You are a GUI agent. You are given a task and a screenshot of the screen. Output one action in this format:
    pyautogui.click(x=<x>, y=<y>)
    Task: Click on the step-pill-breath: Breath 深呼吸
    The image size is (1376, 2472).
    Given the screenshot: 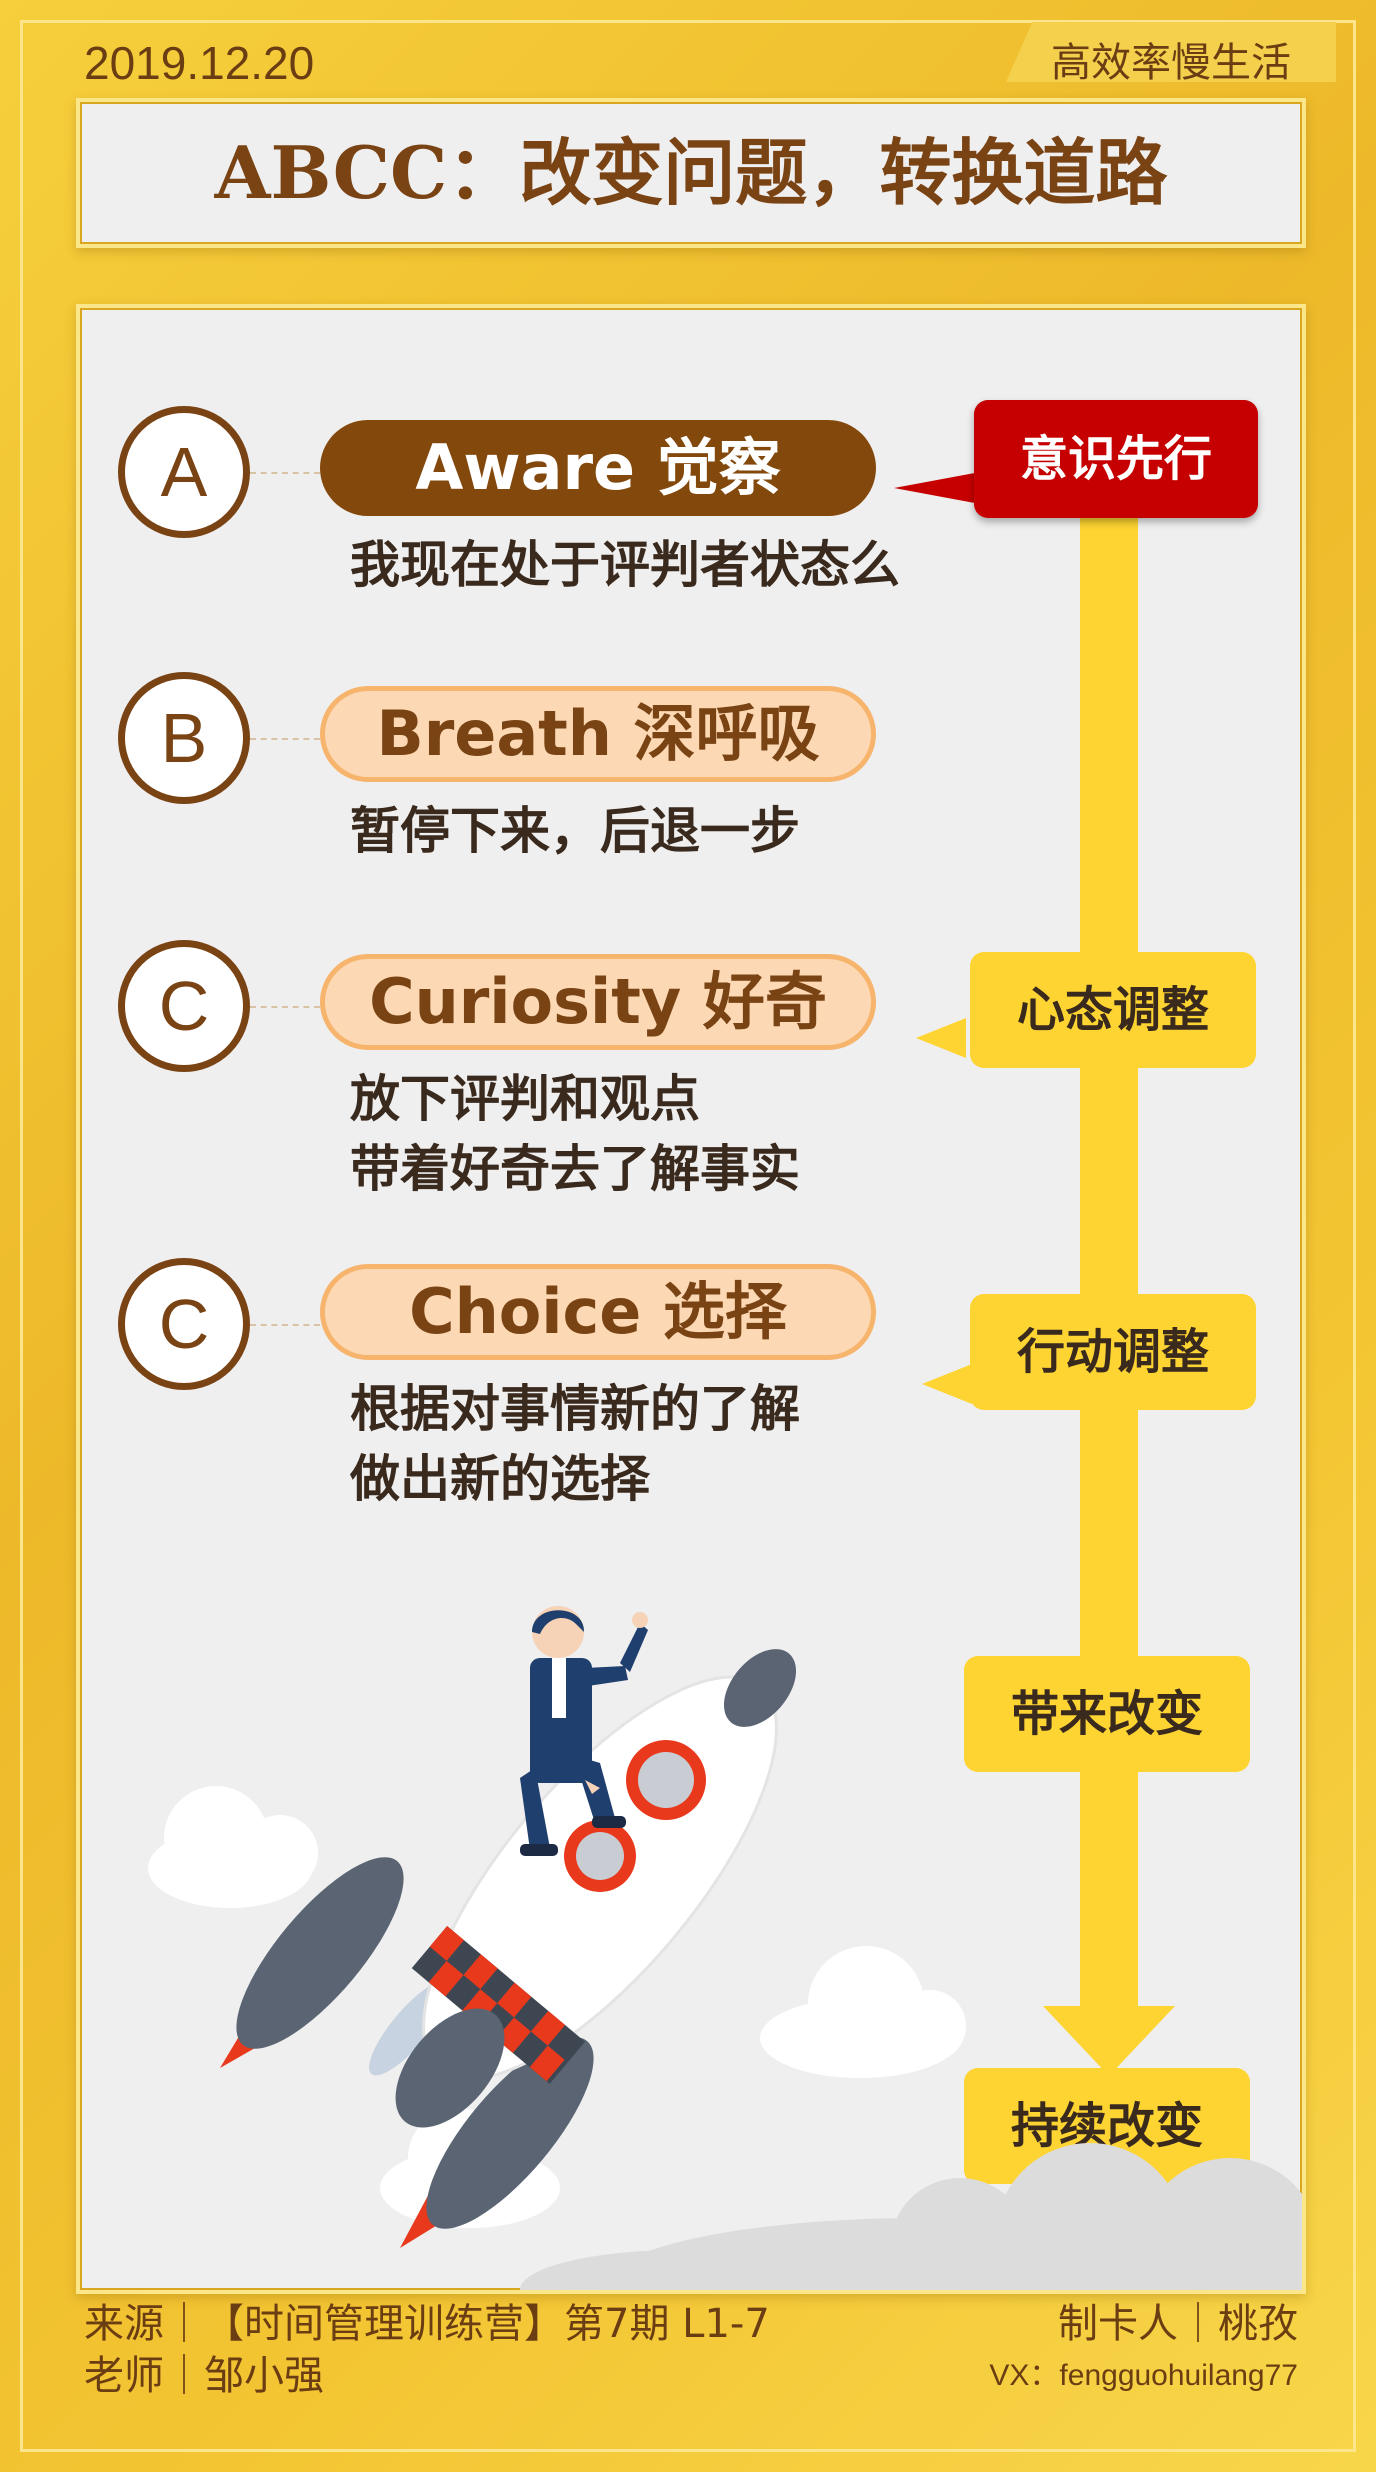 What is the action you would take?
    pyautogui.click(x=598, y=734)
    